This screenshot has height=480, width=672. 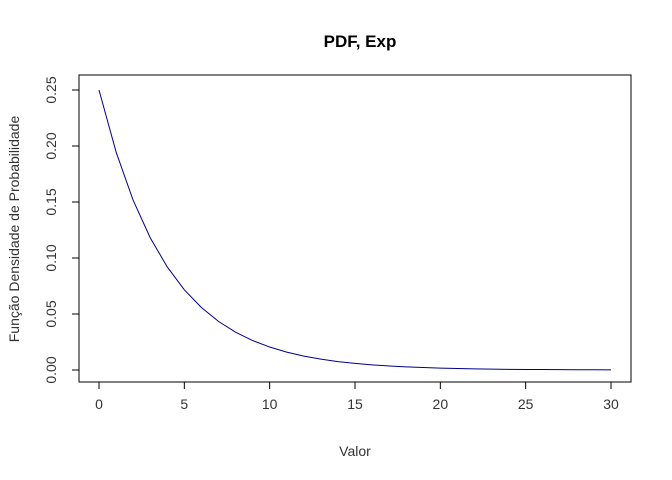 What do you see at coordinates (441, 404) in the screenshot?
I see `x-tick-label: 20` at bounding box center [441, 404].